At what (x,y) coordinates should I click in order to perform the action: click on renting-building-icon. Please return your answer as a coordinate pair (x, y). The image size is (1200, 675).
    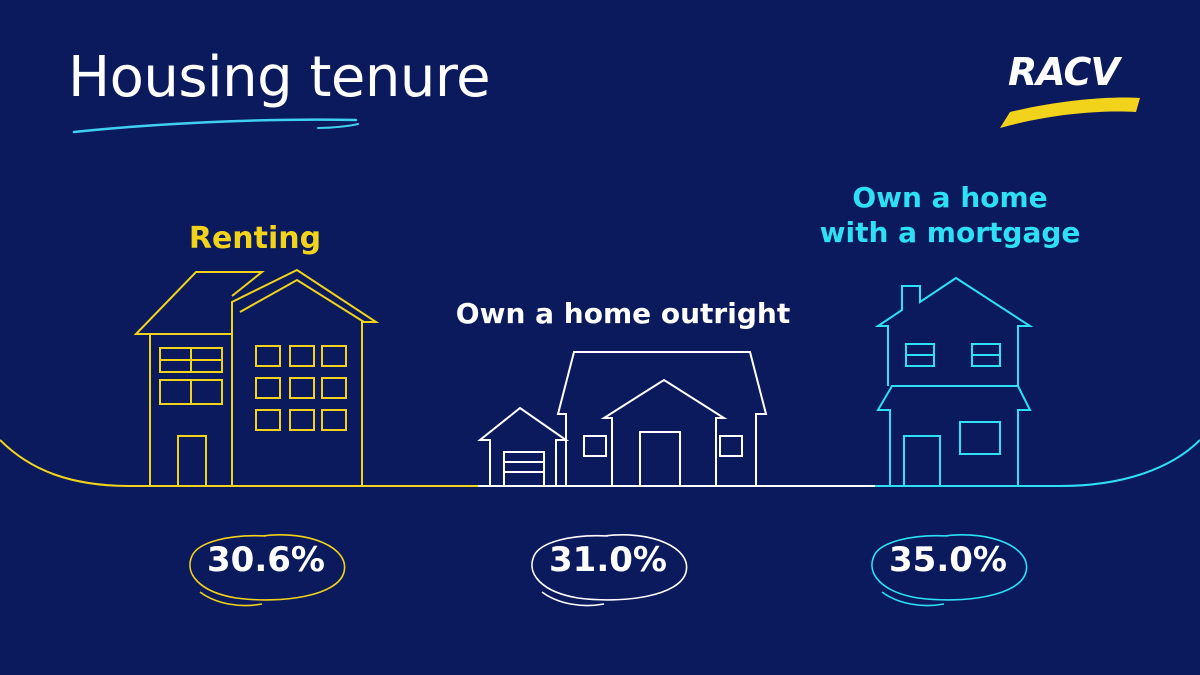
    Looking at the image, I should click on (256, 377).